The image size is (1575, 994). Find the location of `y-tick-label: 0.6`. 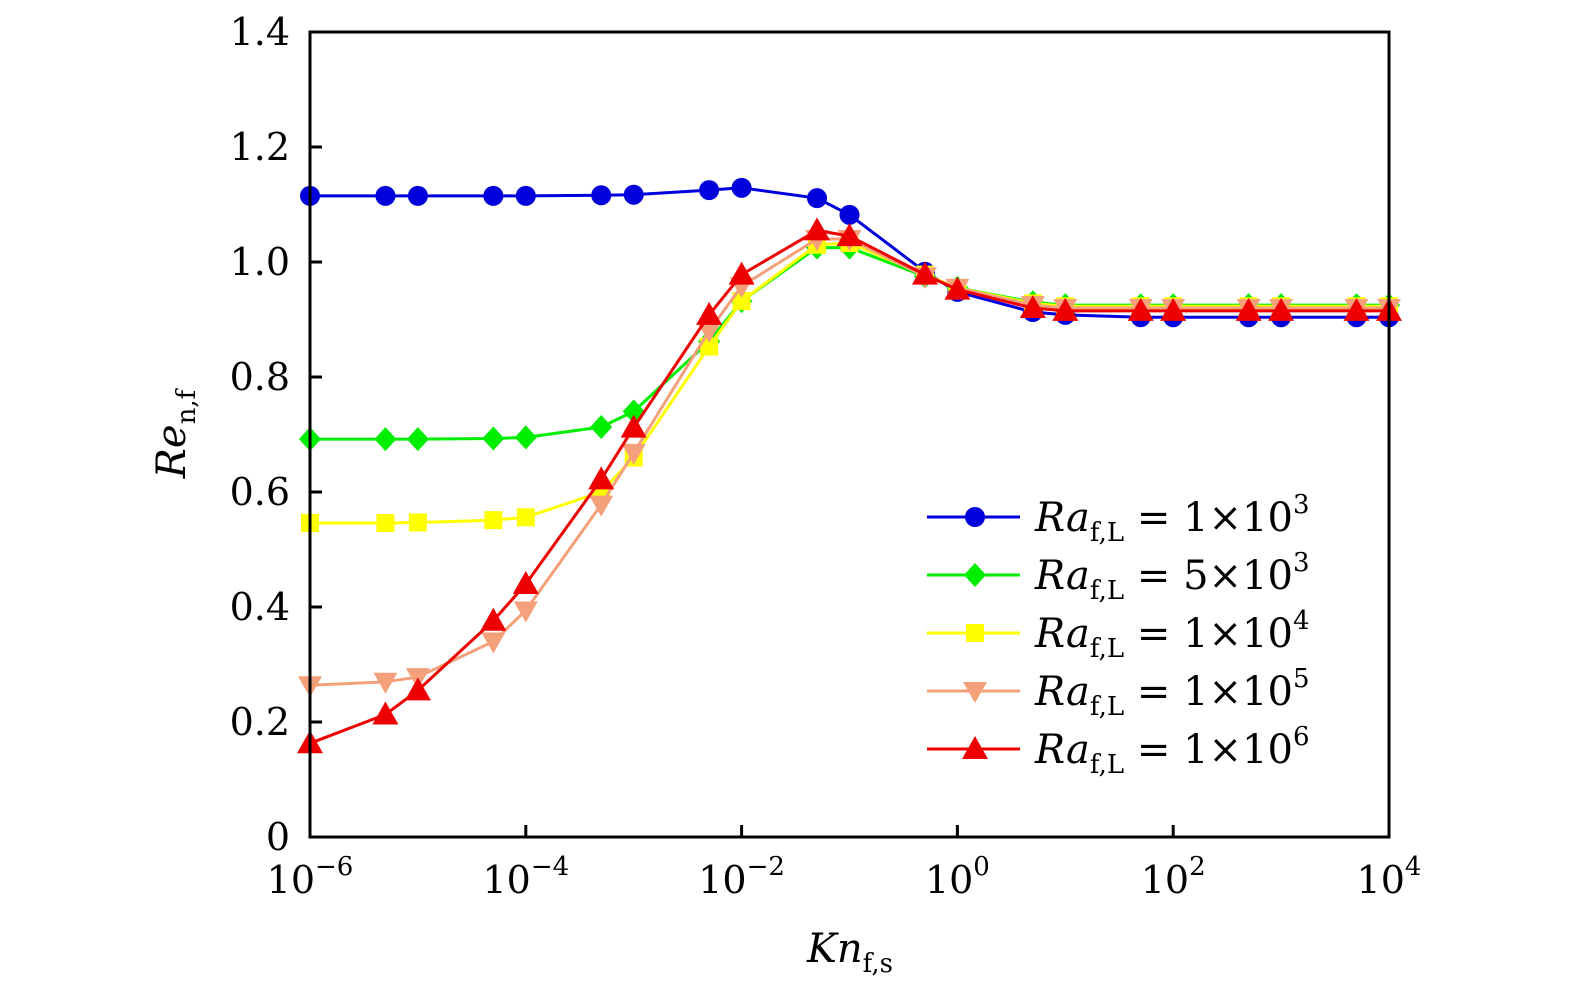

y-tick-label: 0.6 is located at coordinates (260, 492).